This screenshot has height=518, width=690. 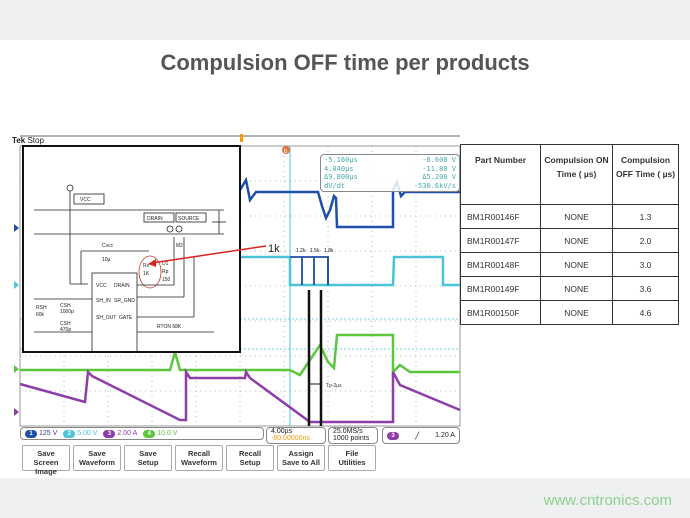 I want to click on off-time: 2.0, so click(x=645, y=240).